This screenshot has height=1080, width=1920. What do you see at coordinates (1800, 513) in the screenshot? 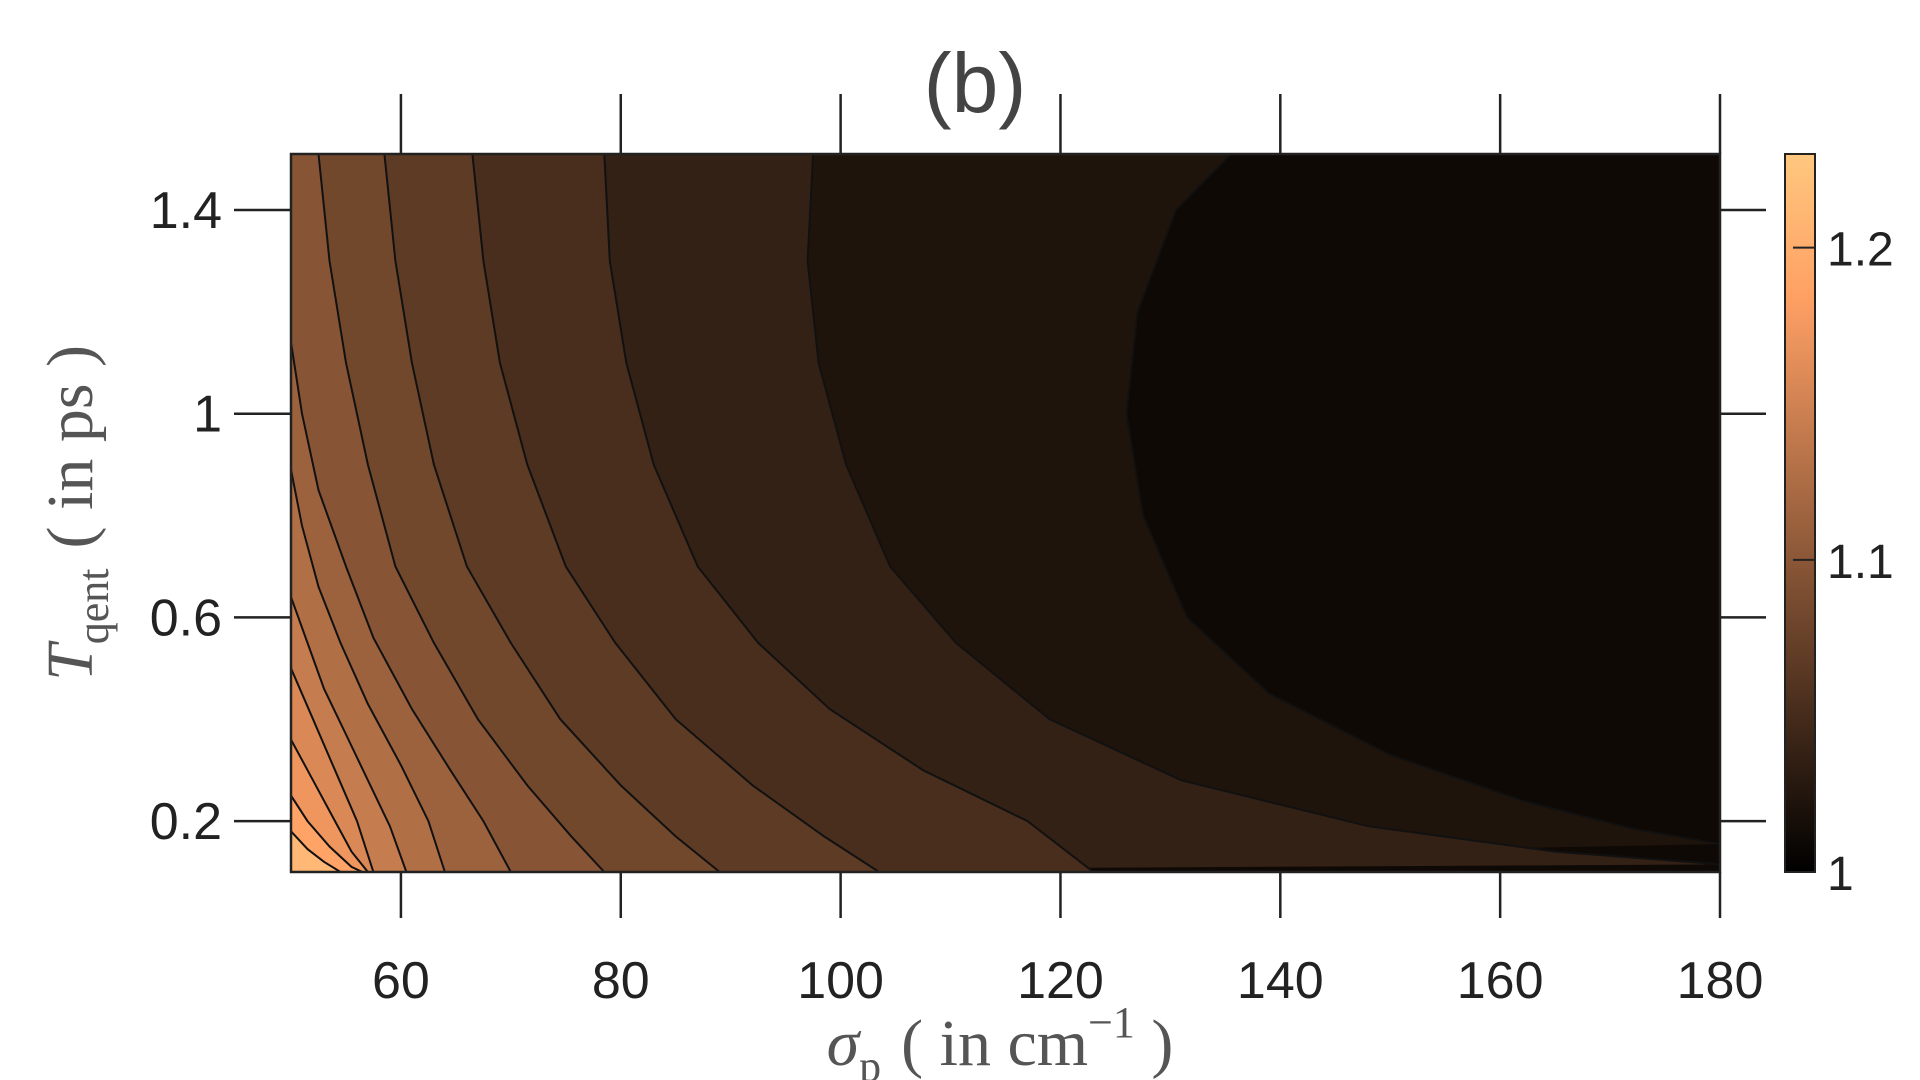
I see `colorbar-gradient` at bounding box center [1800, 513].